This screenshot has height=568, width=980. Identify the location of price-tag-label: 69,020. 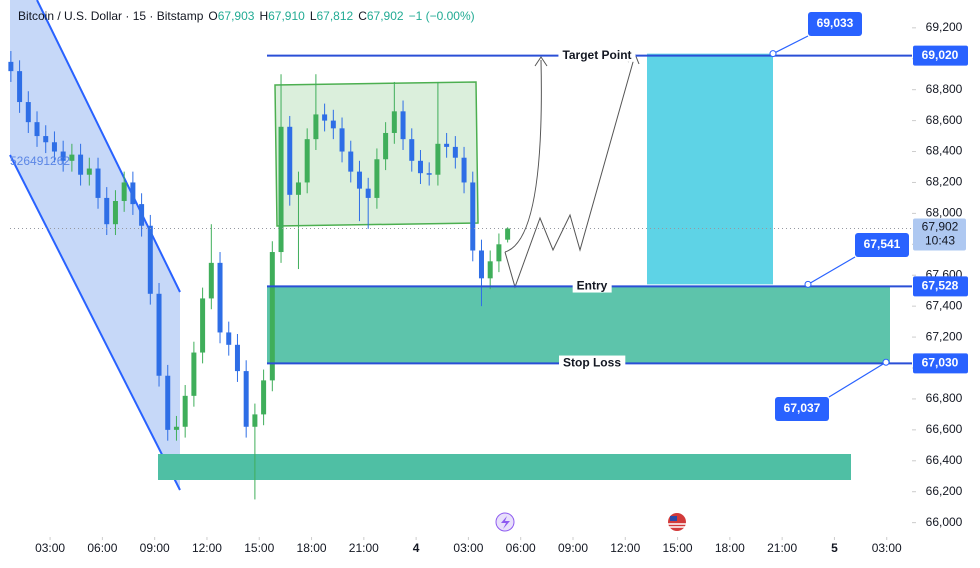
(940, 55).